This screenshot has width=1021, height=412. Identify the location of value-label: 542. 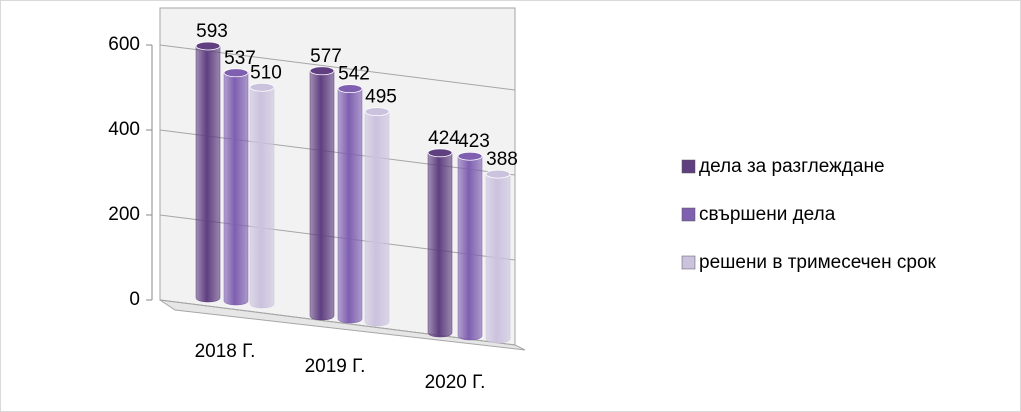
(354, 74).